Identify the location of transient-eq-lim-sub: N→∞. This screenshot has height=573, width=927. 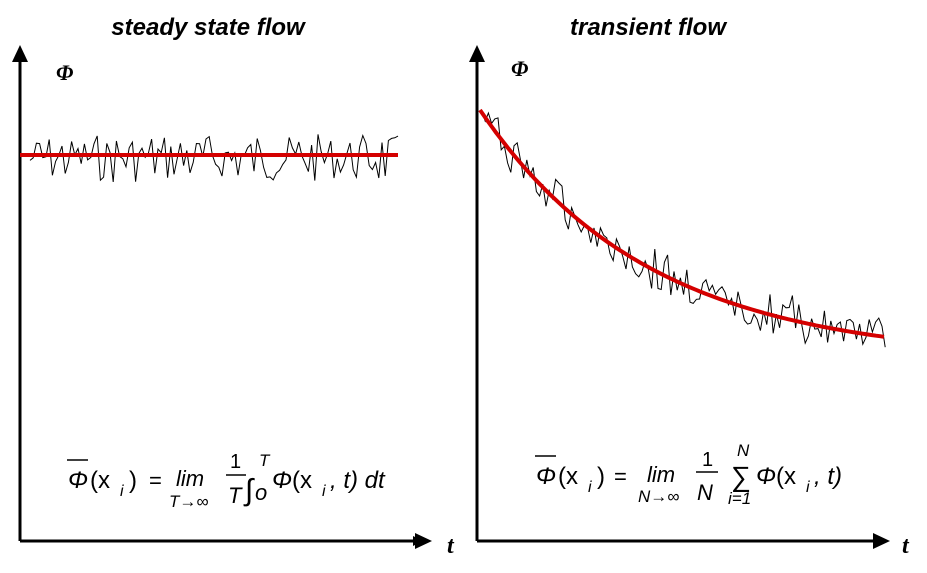
(658, 496).